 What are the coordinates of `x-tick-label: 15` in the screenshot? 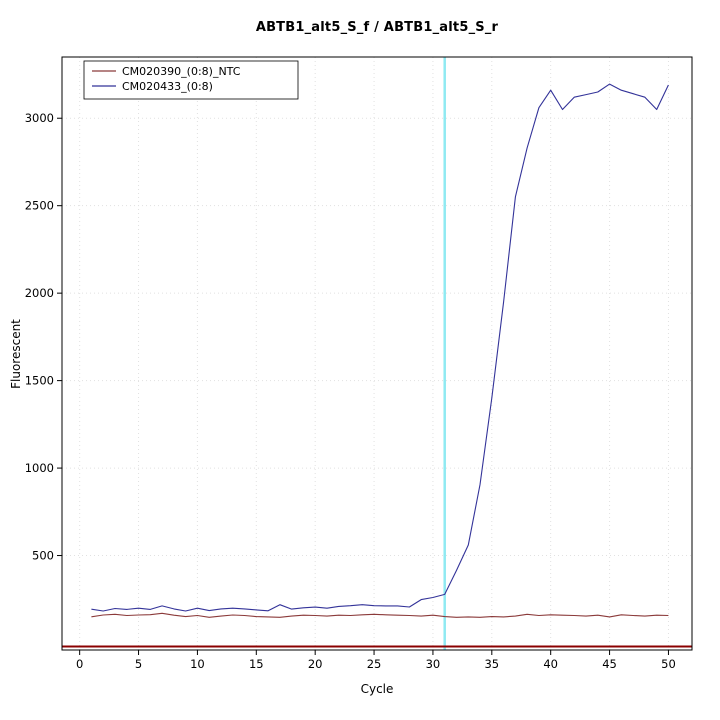 It's located at (256, 664).